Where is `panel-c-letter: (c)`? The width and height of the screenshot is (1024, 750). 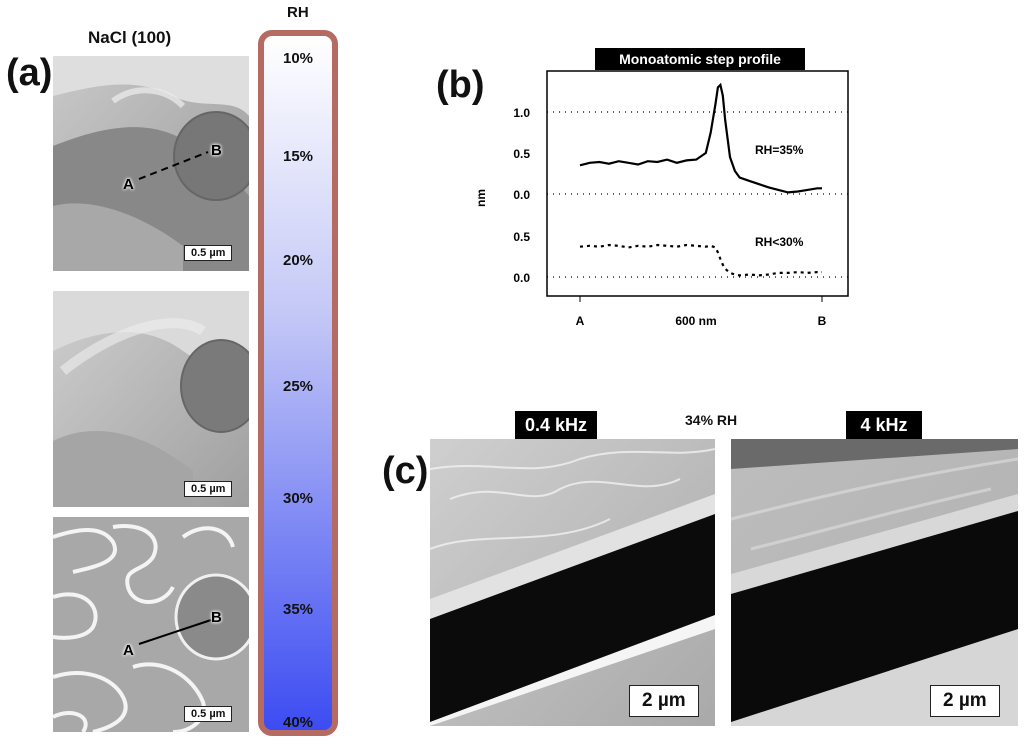 panel-c-letter: (c) is located at coordinates (405, 471).